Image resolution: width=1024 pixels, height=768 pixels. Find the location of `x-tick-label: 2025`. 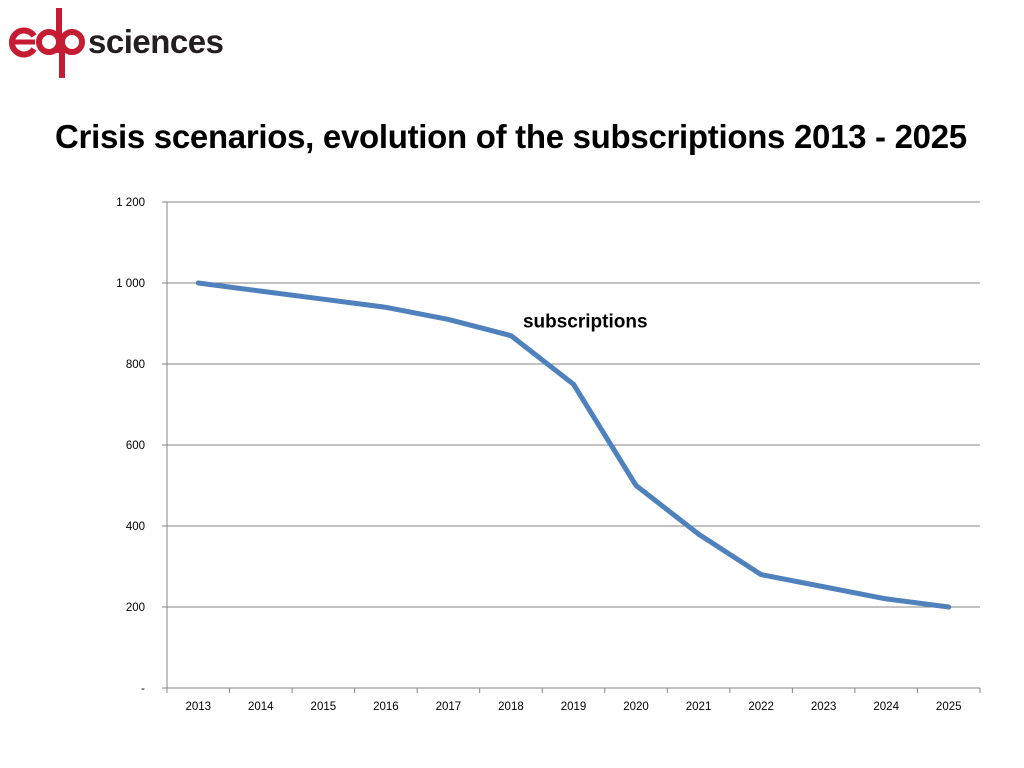

x-tick-label: 2025 is located at coordinates (949, 707).